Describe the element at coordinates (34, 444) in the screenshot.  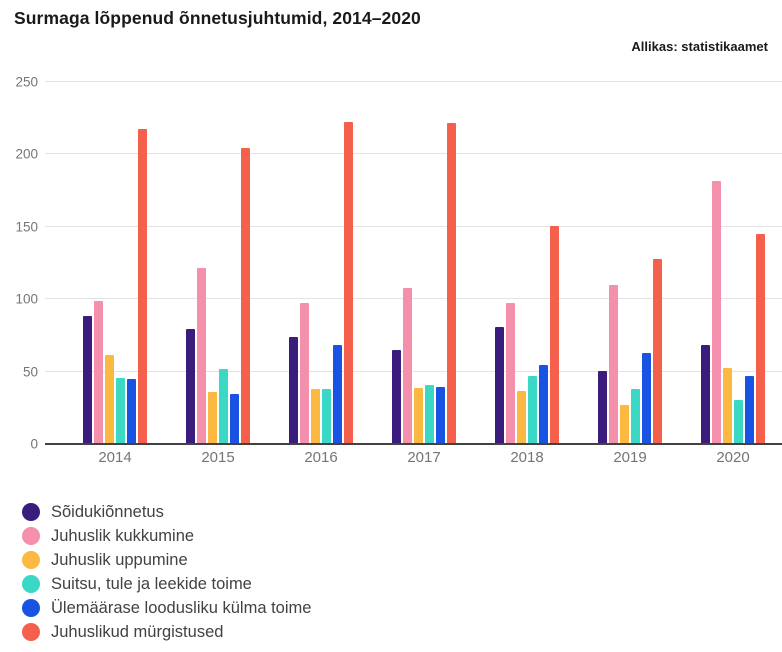
I see `y-tick-label: 0` at that location.